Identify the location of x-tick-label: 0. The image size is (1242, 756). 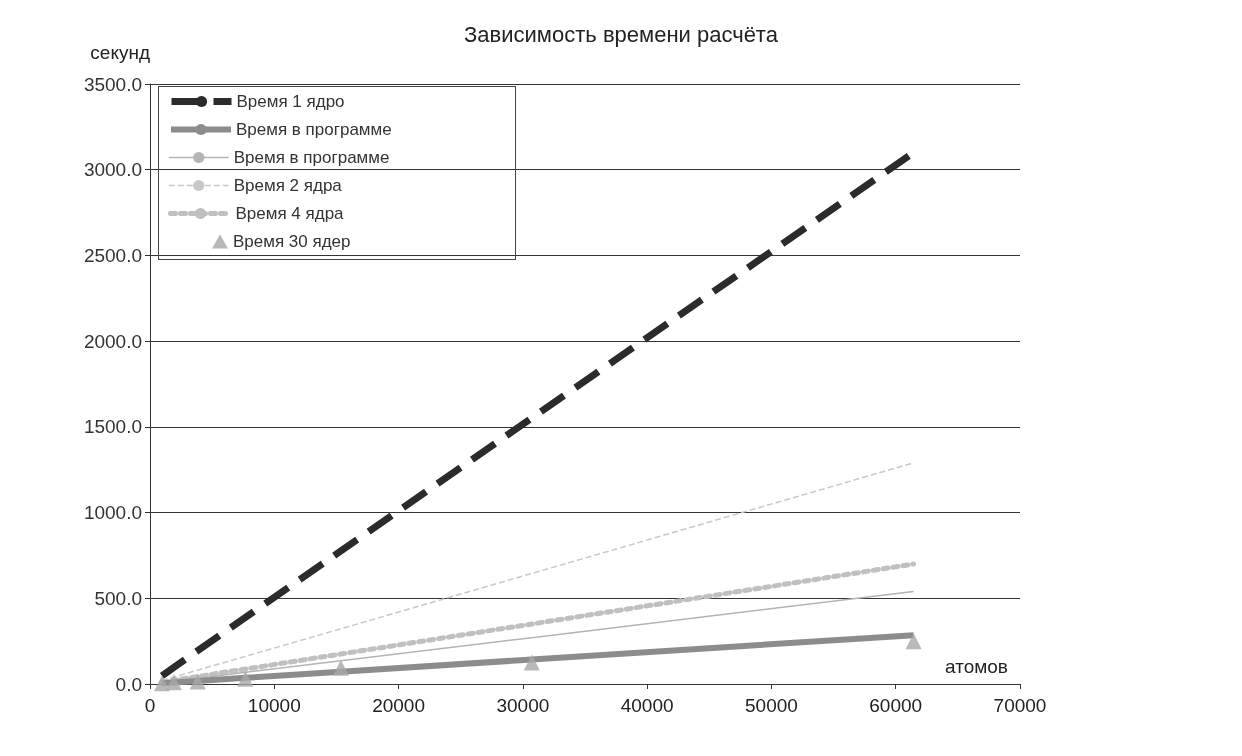
(150, 705).